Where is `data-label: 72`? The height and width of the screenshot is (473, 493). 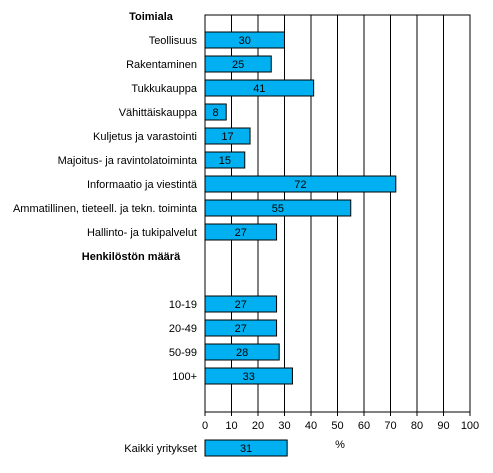
data-label: 72 is located at coordinates (300, 185).